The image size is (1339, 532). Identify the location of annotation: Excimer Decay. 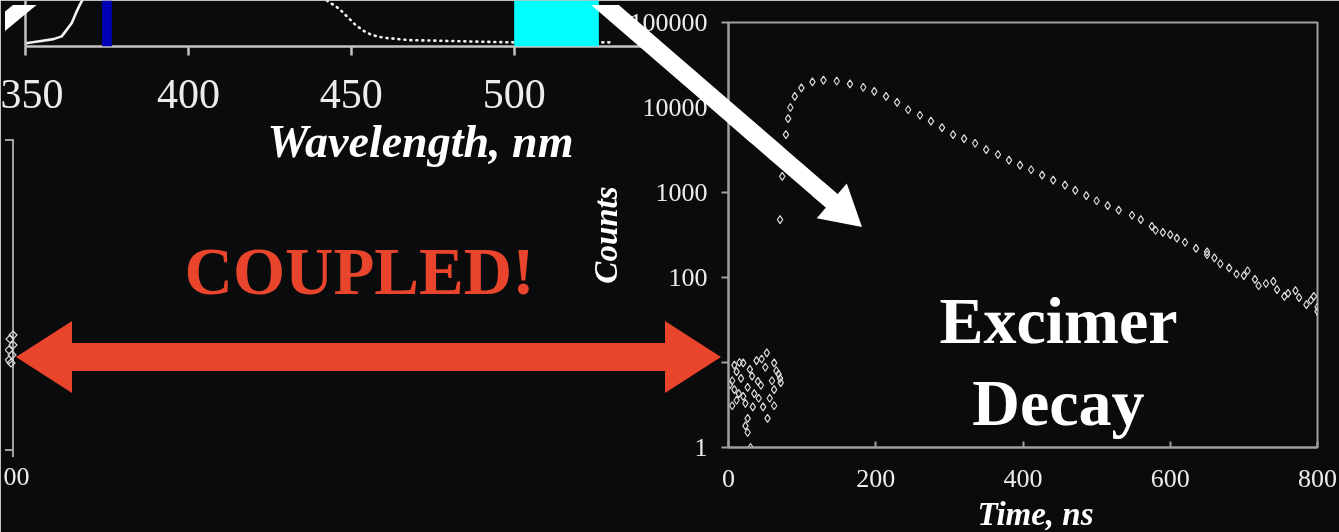
(1058, 361).